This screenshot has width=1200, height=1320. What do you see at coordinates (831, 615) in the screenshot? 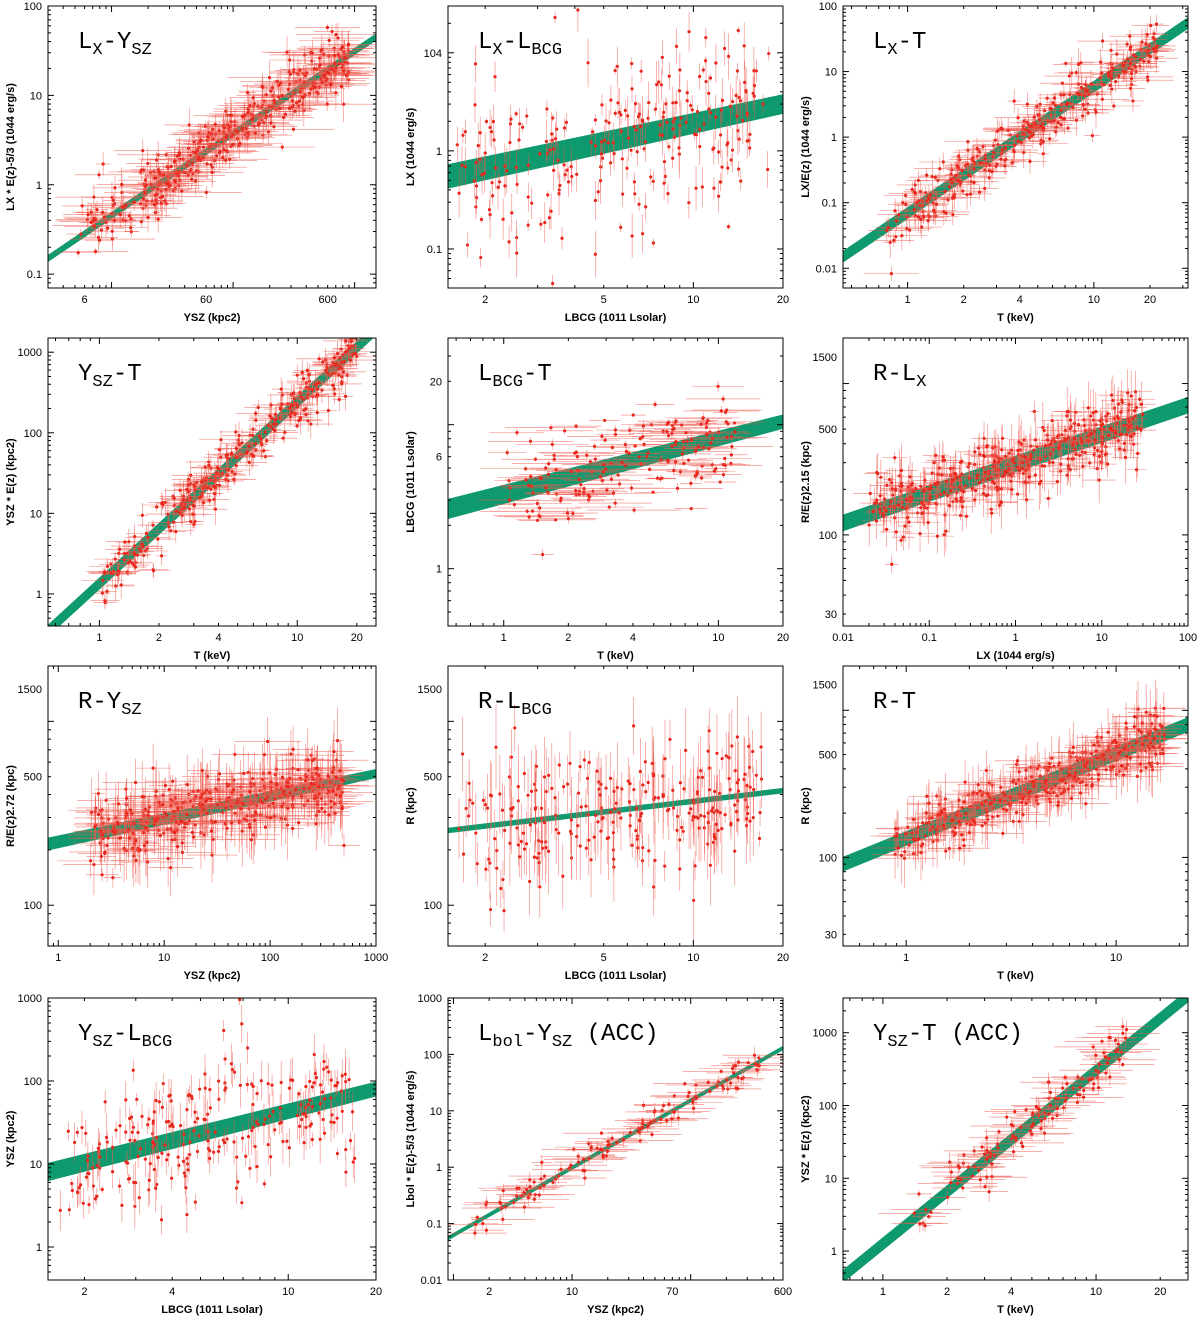
I see `y-tick-label: 30` at bounding box center [831, 615].